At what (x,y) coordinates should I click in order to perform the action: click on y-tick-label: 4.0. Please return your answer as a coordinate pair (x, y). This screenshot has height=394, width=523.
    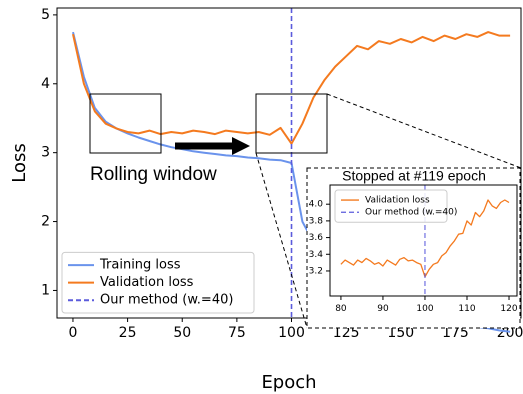
    Looking at the image, I should click on (316, 205).